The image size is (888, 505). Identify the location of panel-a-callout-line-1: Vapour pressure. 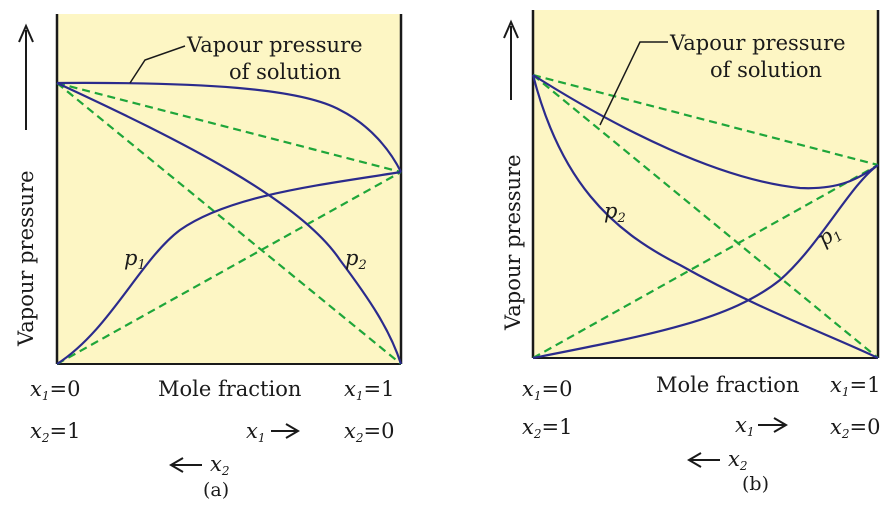
(274, 45).